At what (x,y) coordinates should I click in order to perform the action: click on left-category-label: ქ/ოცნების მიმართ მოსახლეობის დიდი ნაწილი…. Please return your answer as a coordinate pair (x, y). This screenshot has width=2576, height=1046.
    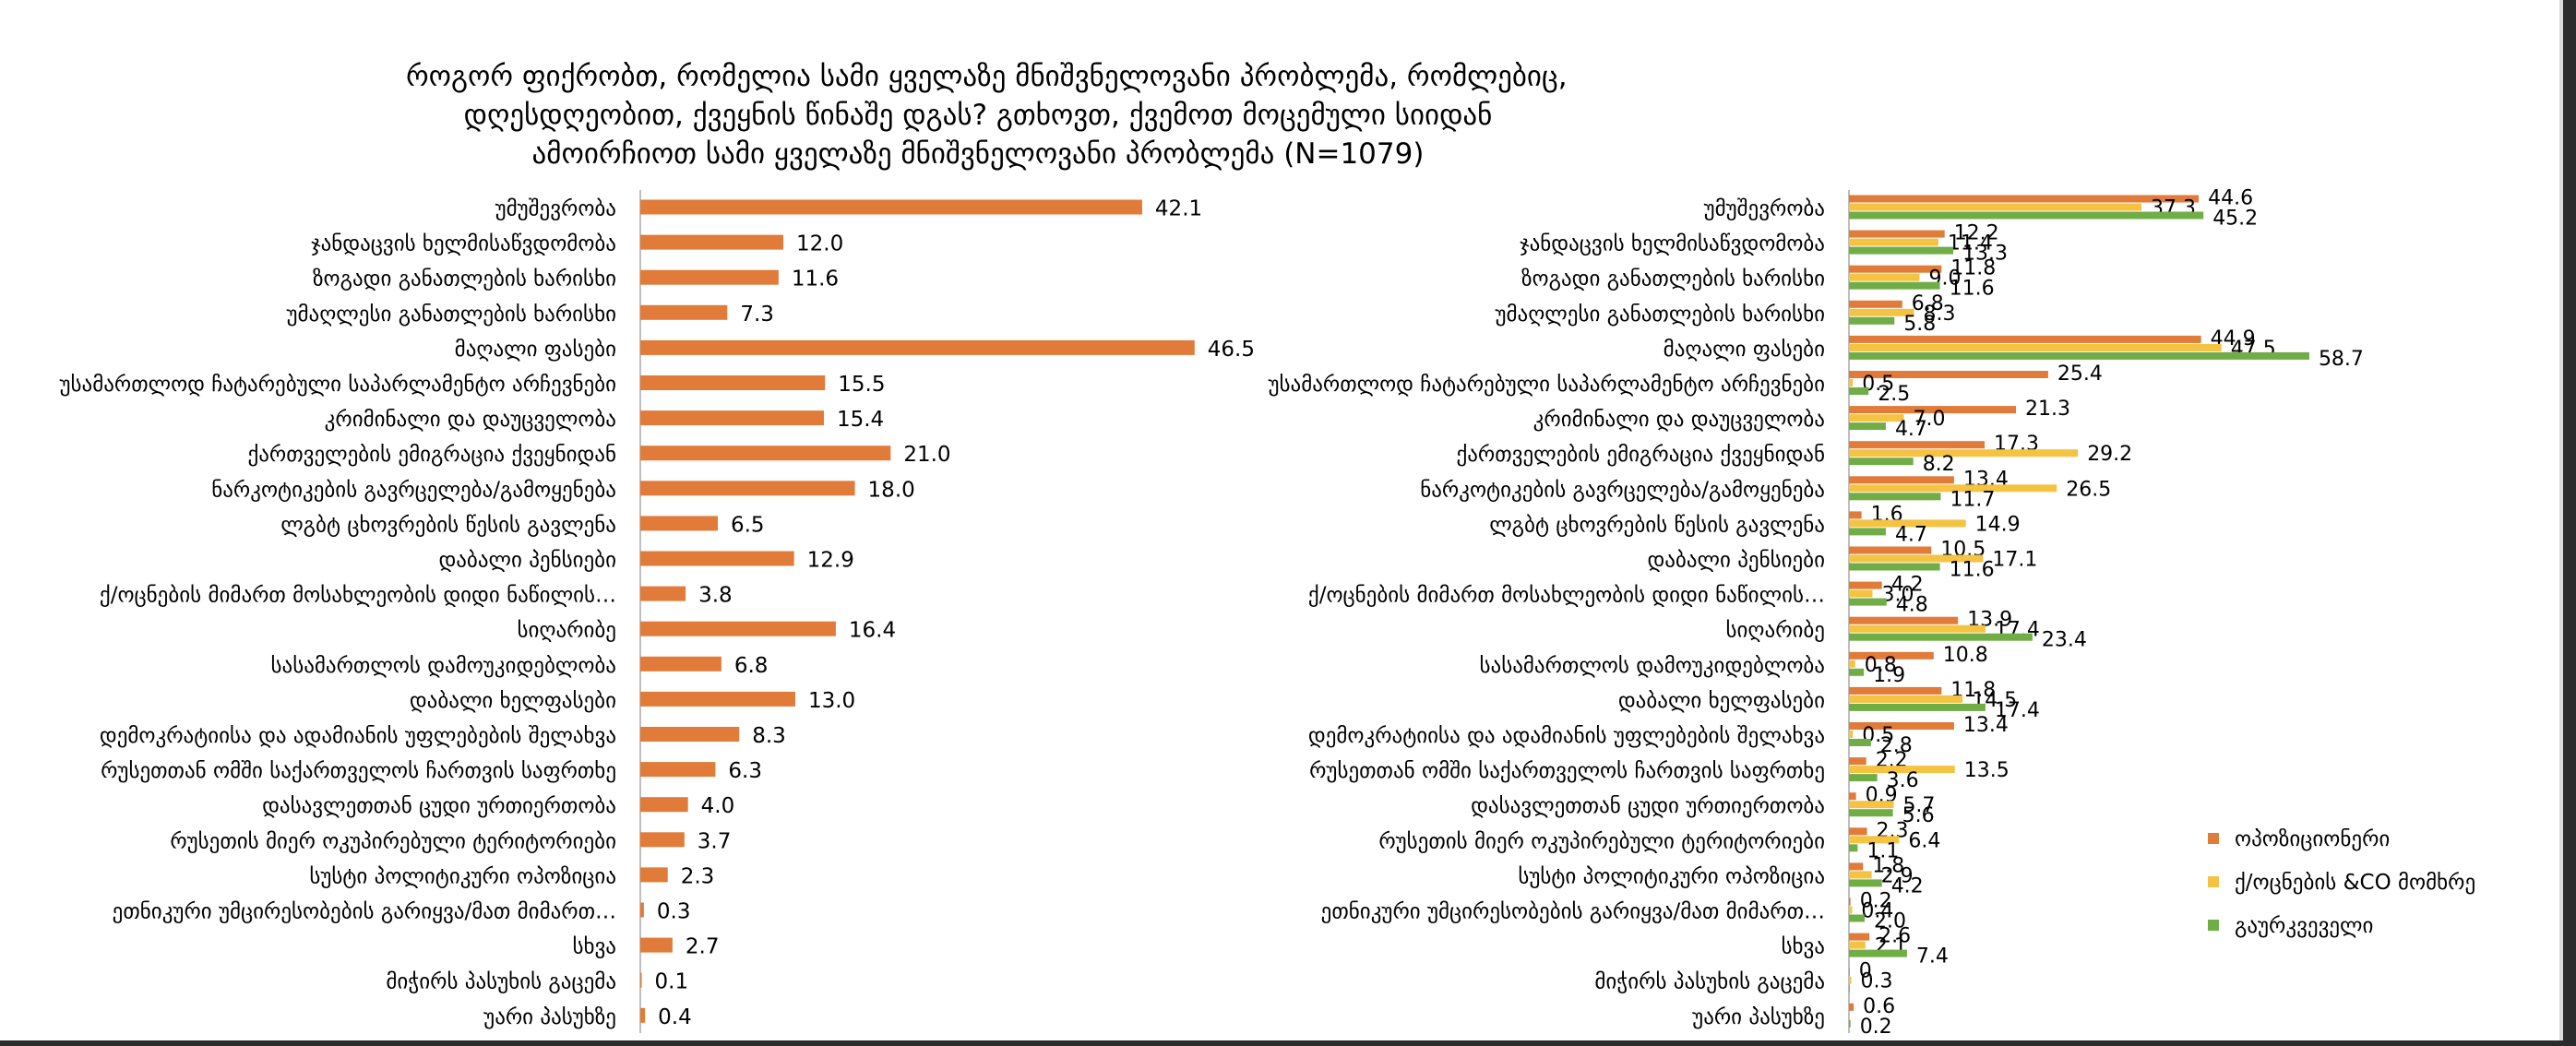
    Looking at the image, I should click on (358, 596).